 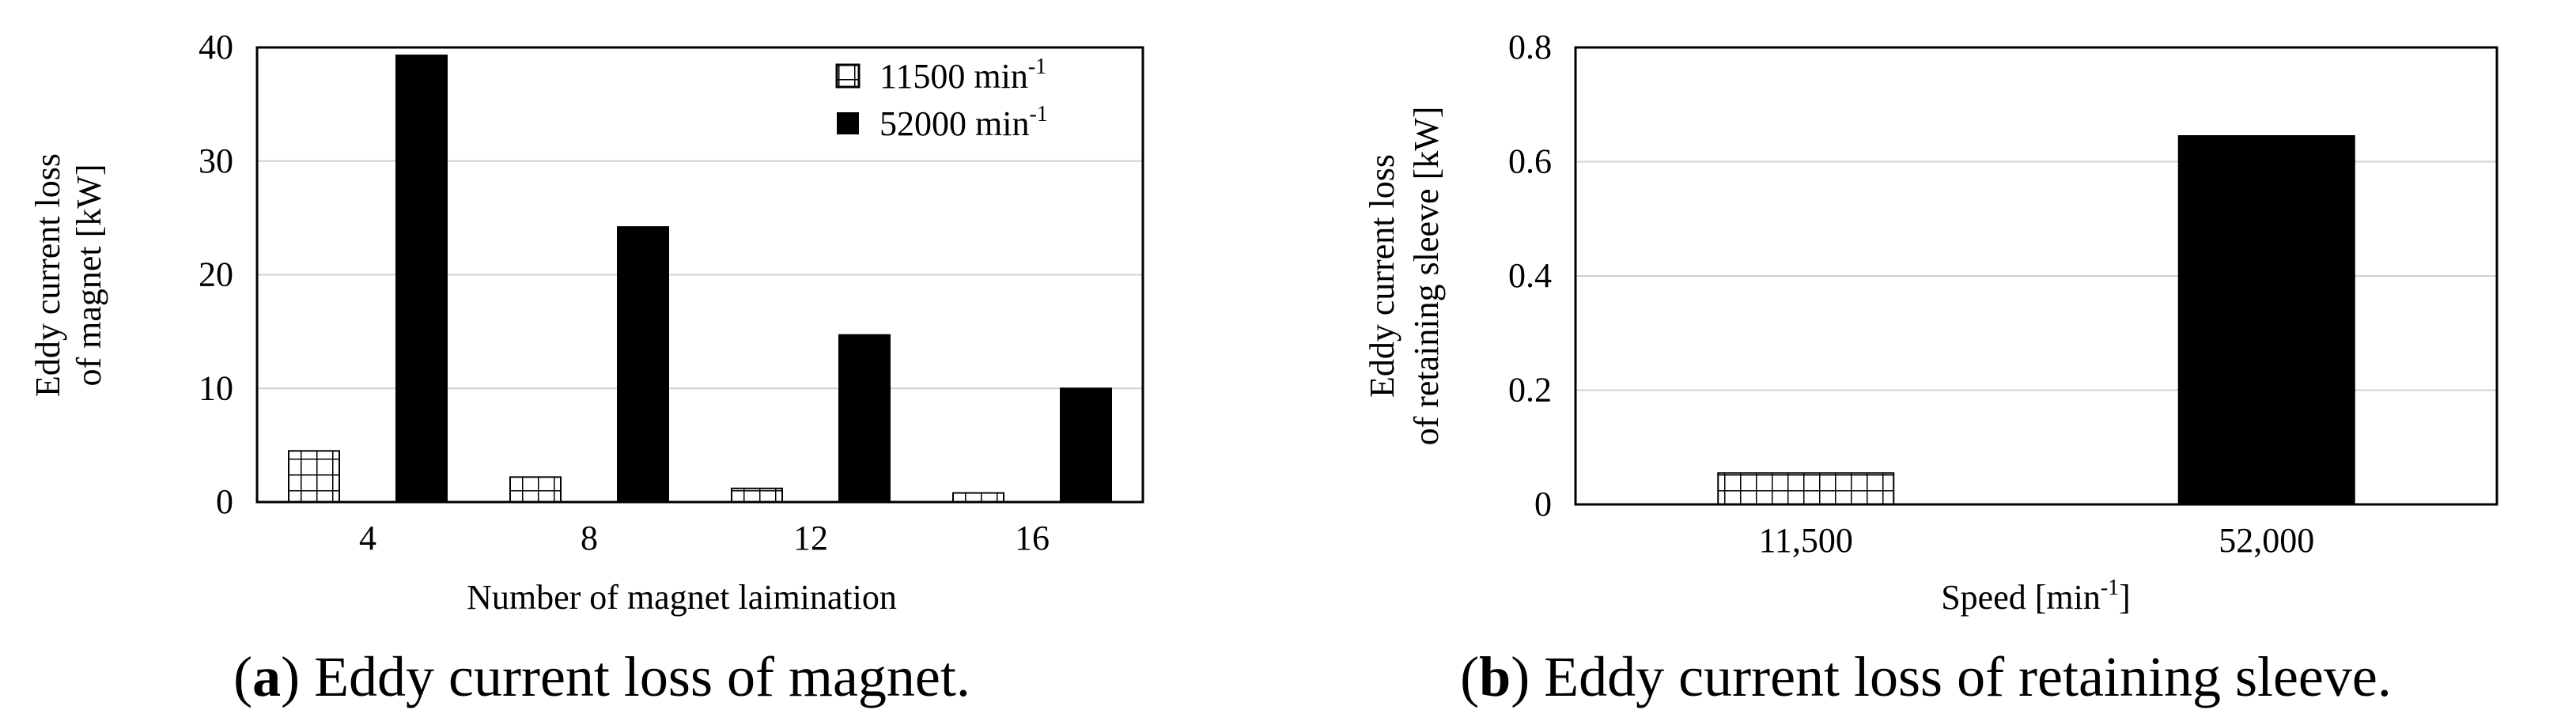 I want to click on chart-b-y-tick-label: 0.4, so click(x=1530, y=275).